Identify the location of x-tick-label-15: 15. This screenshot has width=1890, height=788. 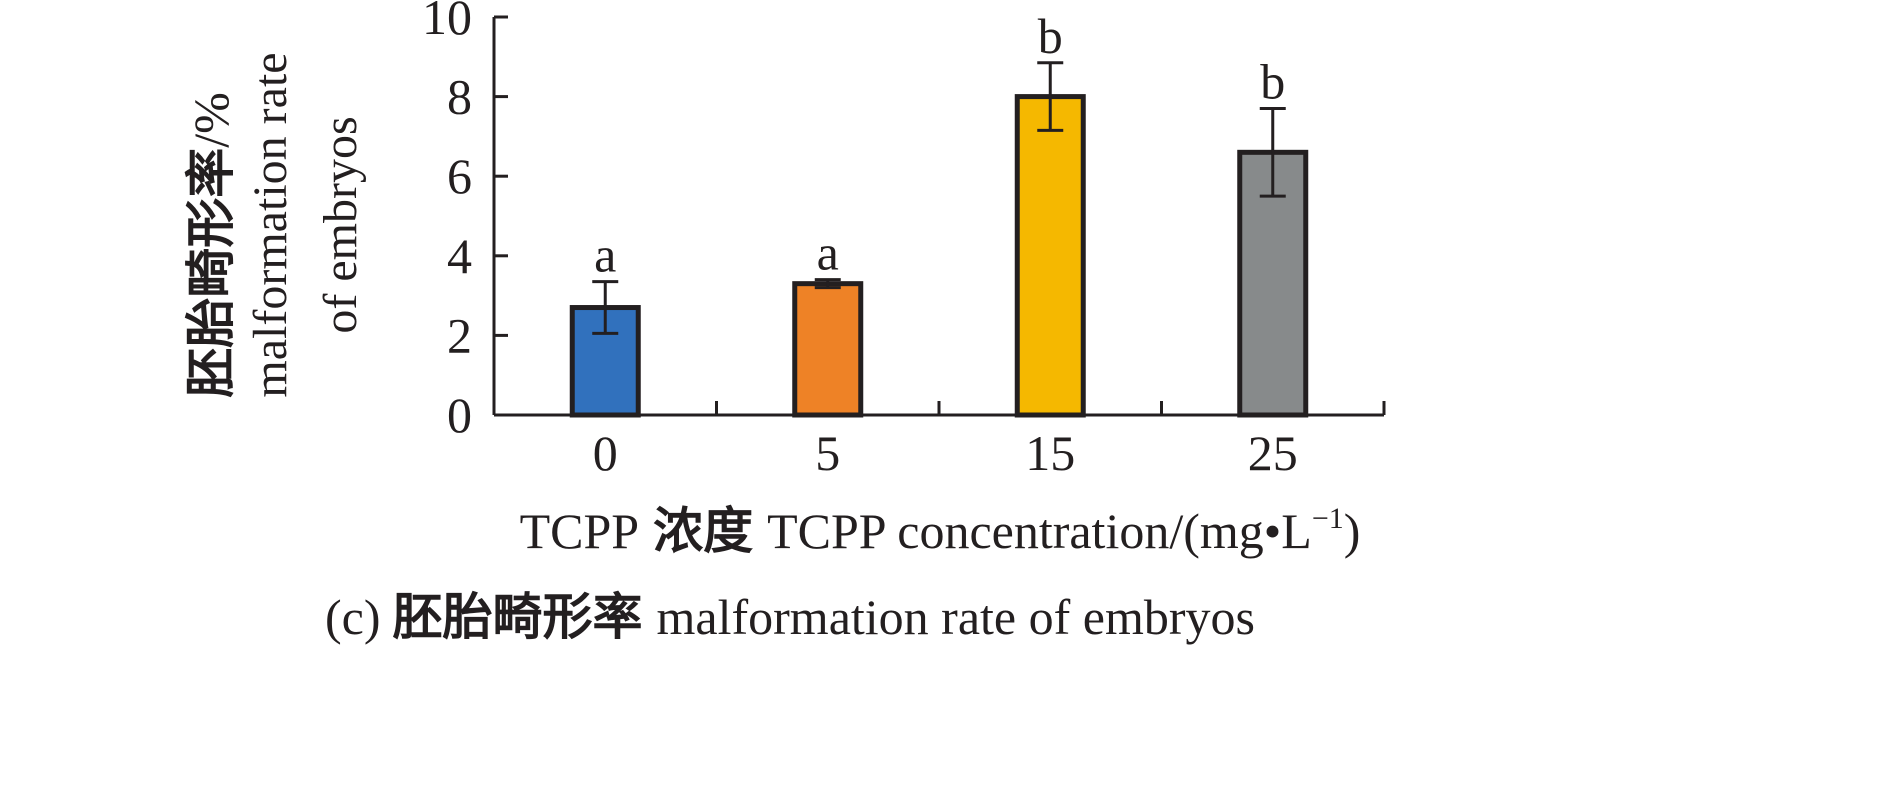
(1050, 453).